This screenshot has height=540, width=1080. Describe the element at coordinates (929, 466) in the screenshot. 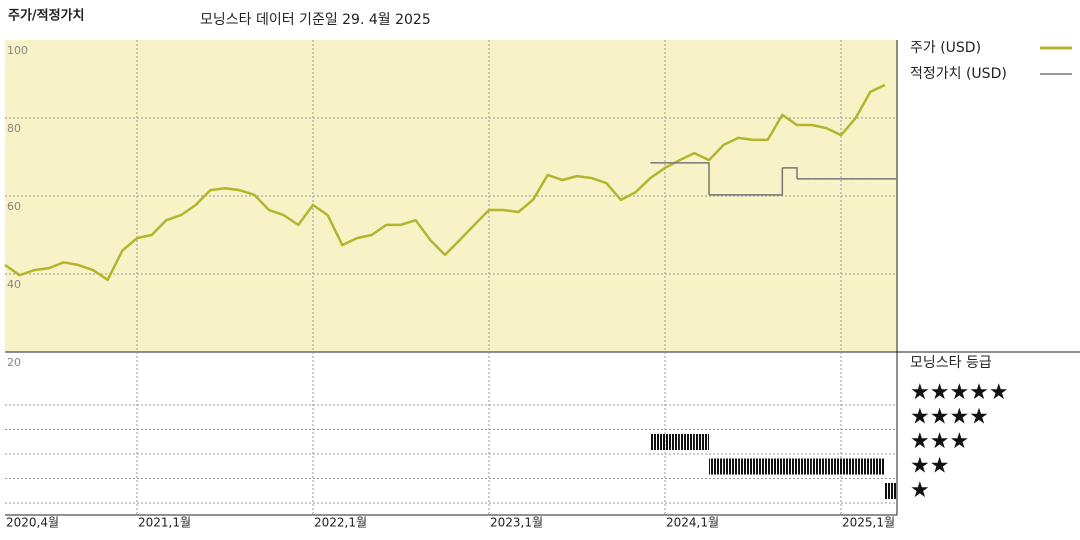

I see `rating-label: ★★` at that location.